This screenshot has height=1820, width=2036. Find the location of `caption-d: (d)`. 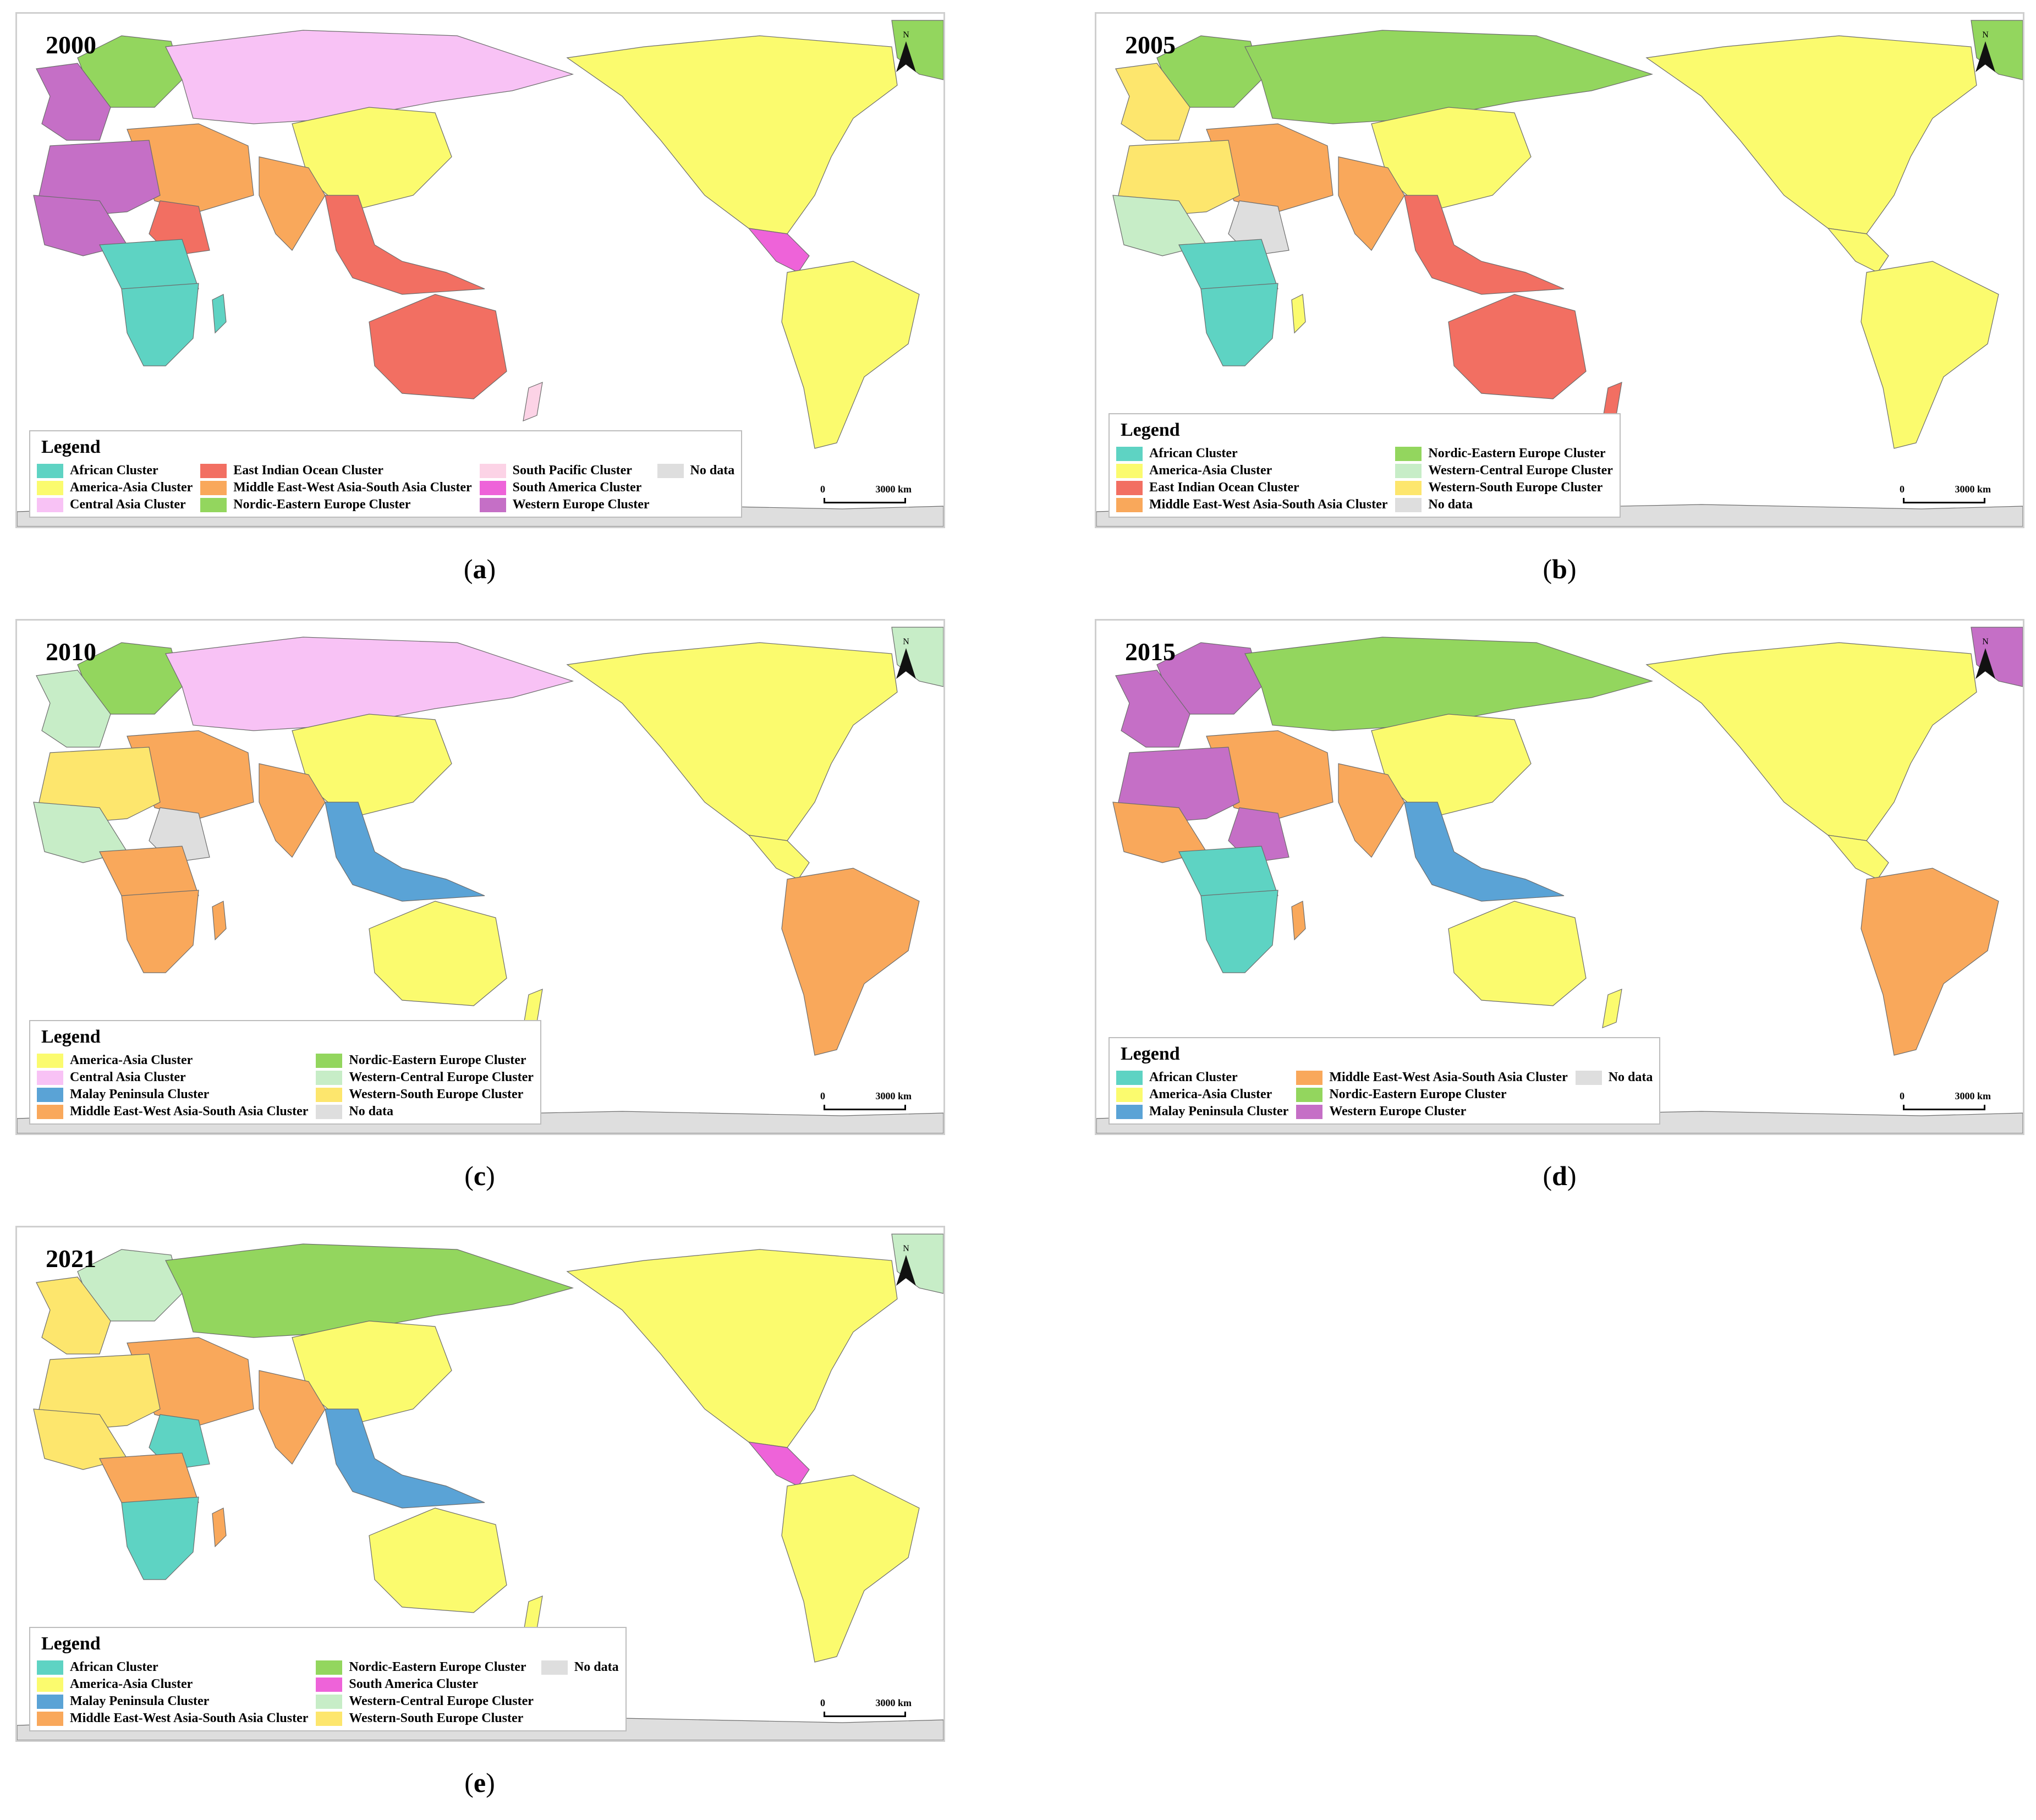

caption-d: (d) is located at coordinates (1560, 1175).